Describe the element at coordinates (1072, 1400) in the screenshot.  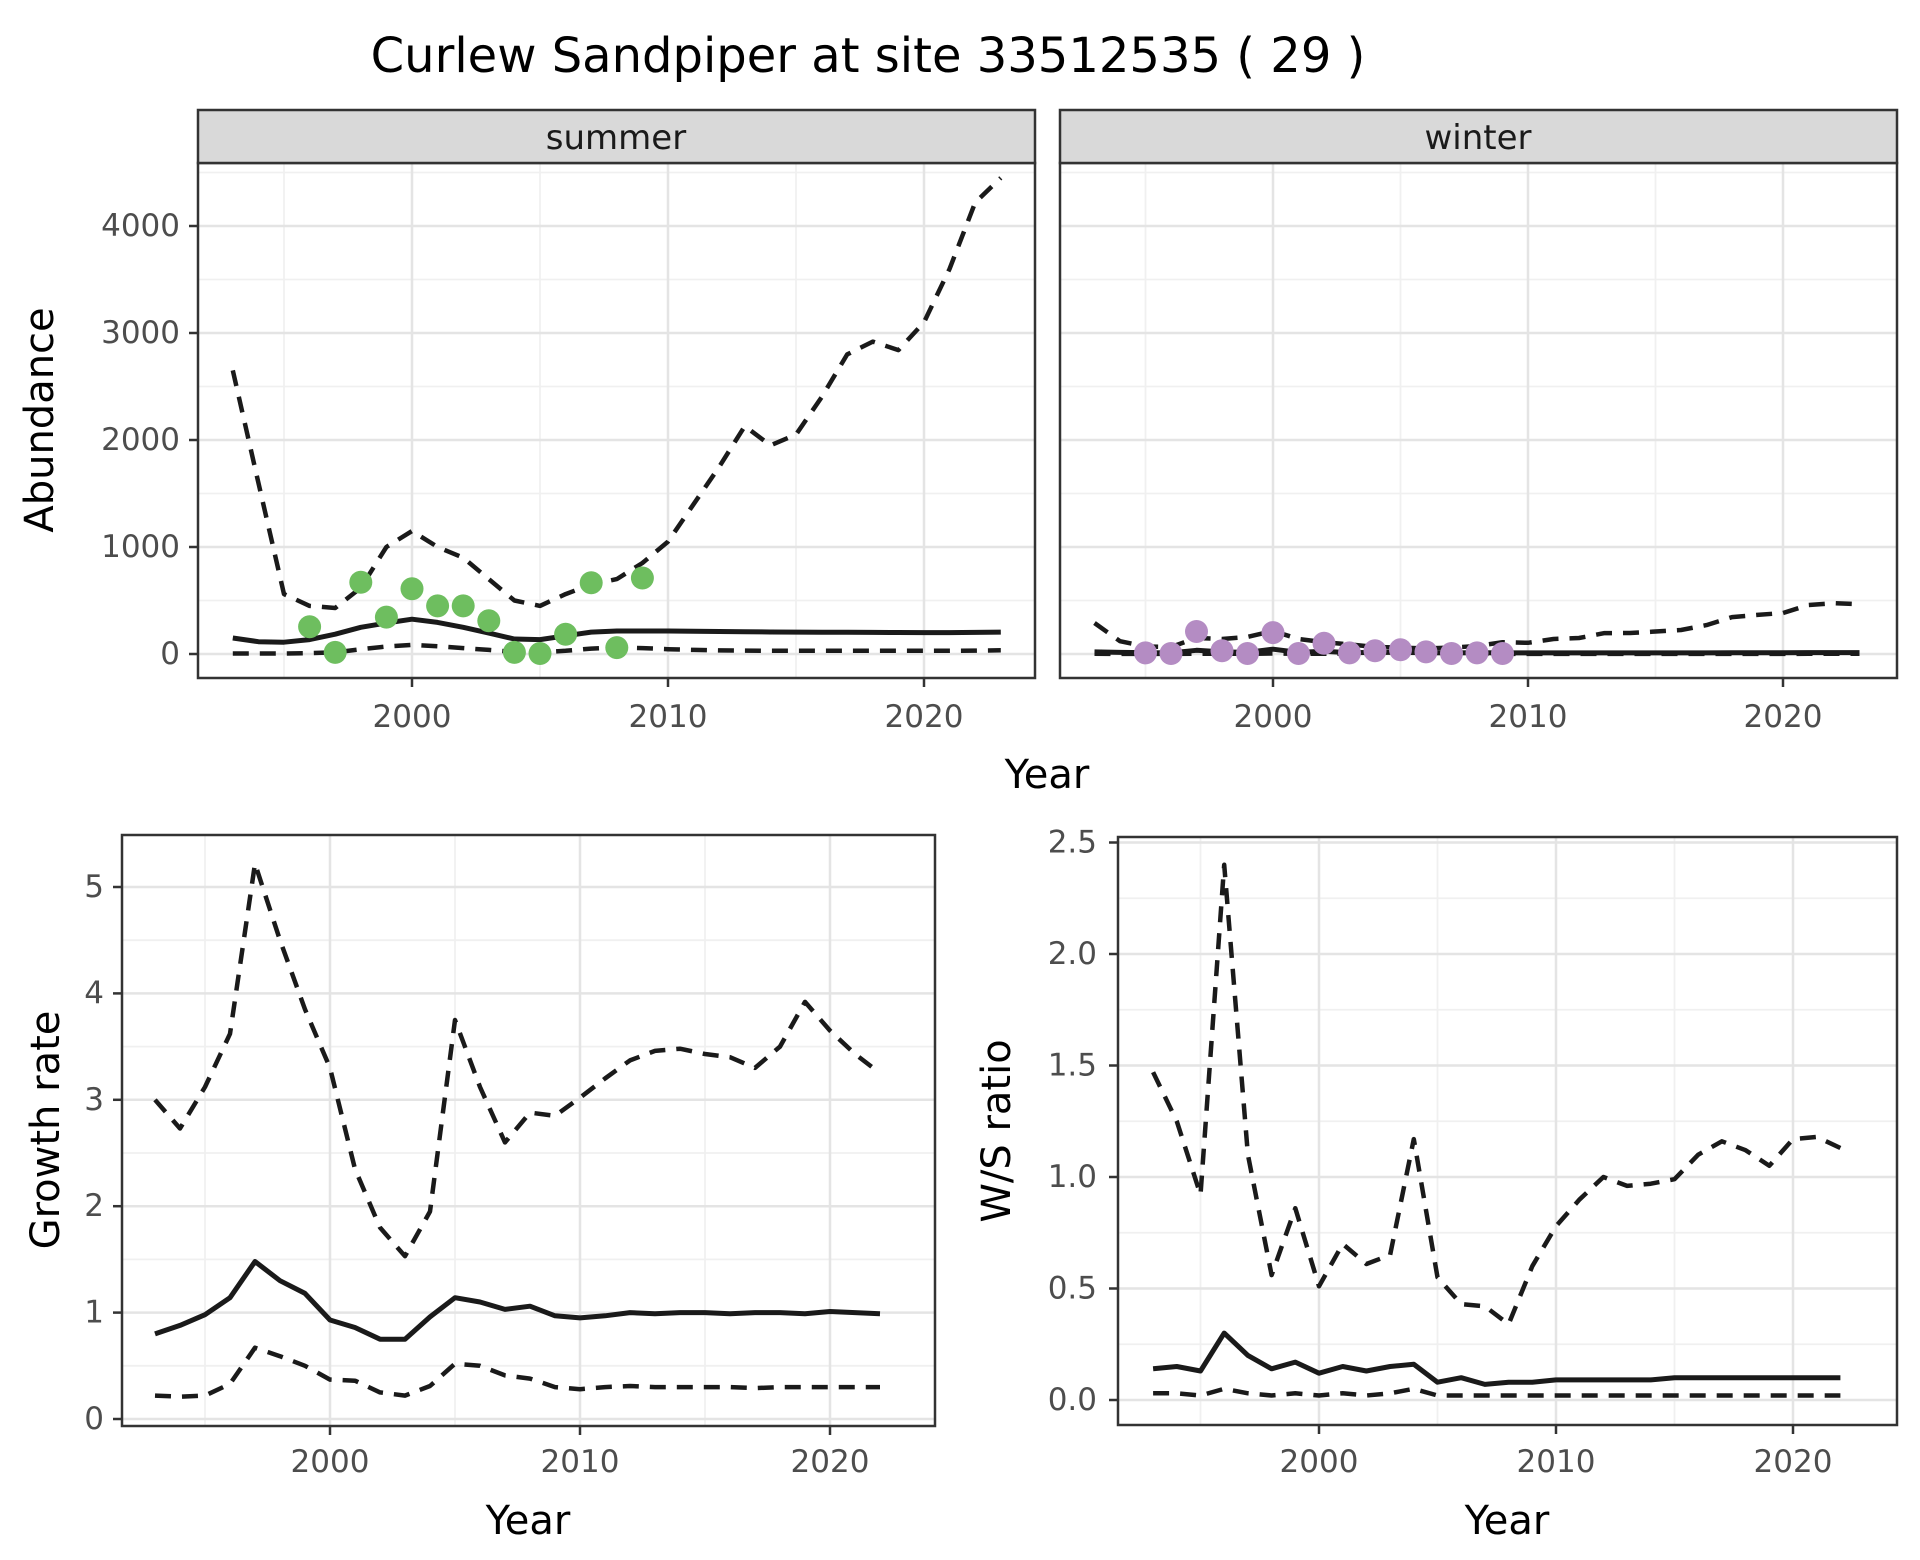
I see `y-tick-label: 0.0` at that location.